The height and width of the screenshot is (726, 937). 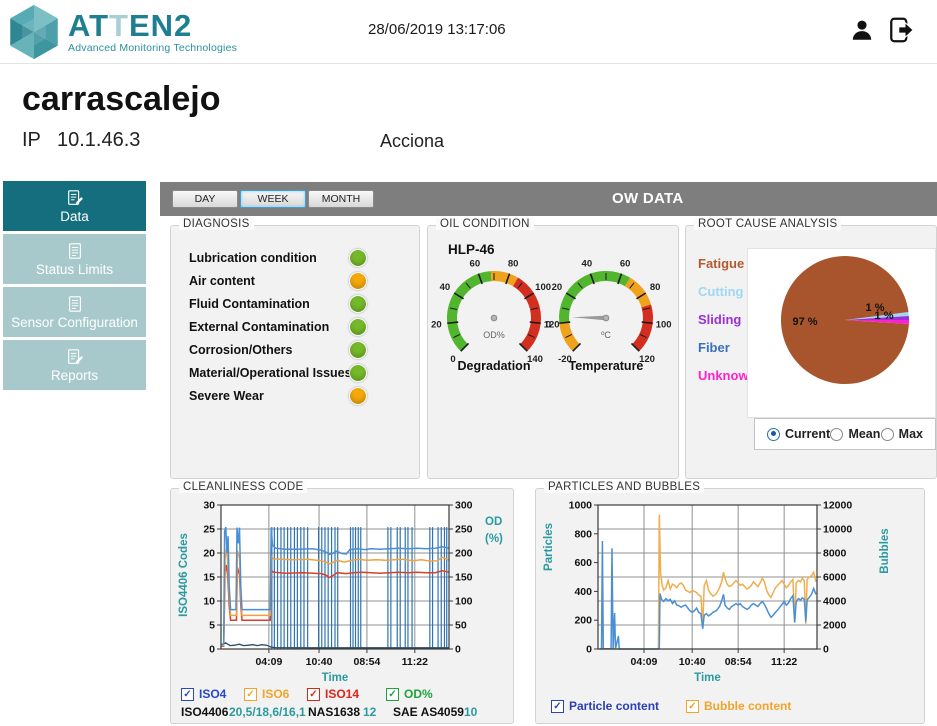 I want to click on svg-text: 25, so click(x=209, y=530).